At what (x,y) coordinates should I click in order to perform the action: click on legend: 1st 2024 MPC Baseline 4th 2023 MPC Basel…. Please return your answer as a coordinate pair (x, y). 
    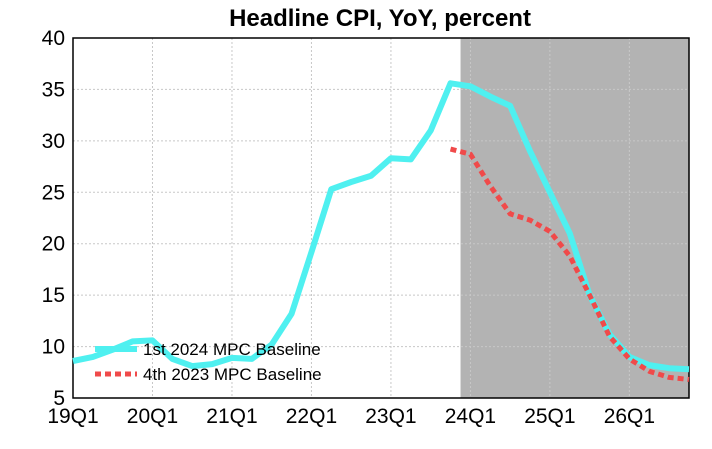
    Looking at the image, I should click on (208, 362).